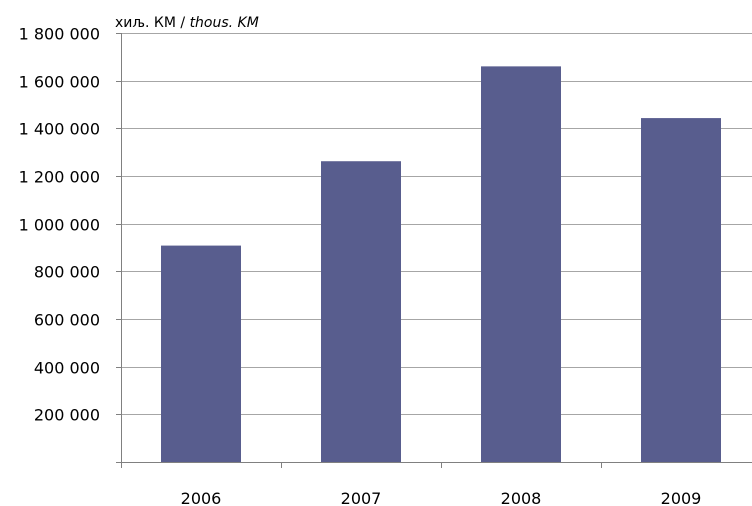 This screenshot has width=752, height=506. What do you see at coordinates (224, 23) in the screenshot?
I see `unit-label-italic: thous. KM` at bounding box center [224, 23].